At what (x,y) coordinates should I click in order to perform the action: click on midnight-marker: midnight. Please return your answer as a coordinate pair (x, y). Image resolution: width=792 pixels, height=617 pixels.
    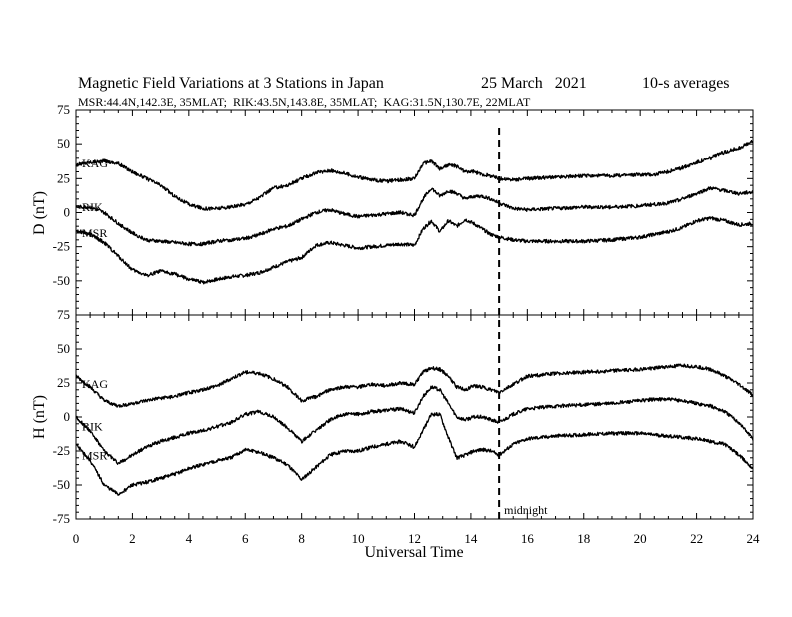
    Looking at the image, I should click on (523, 323).